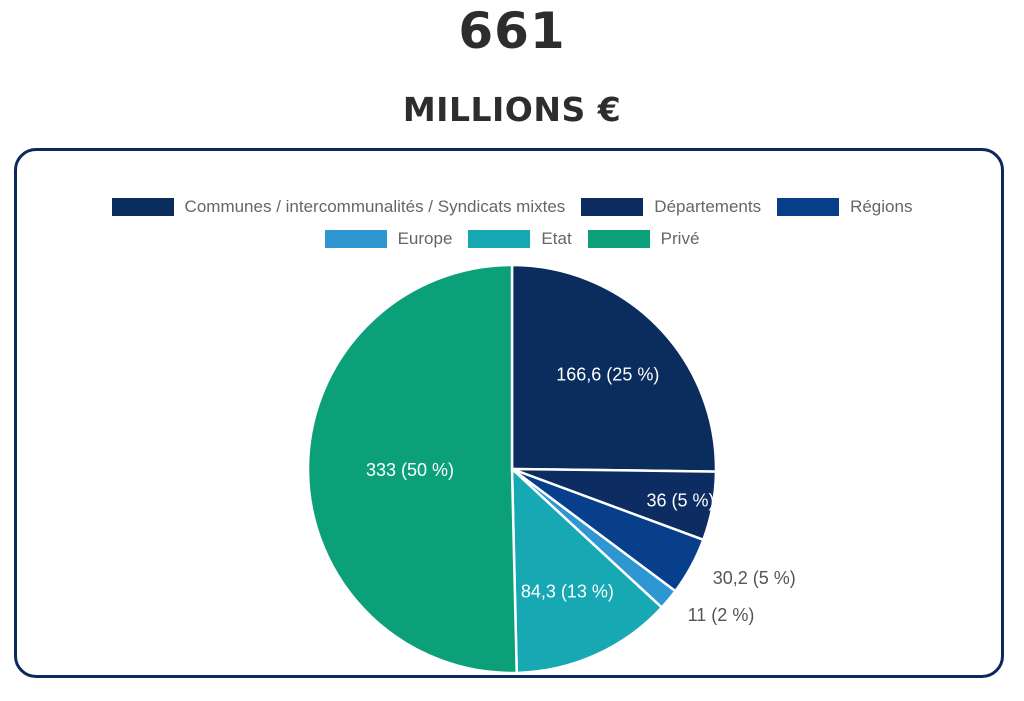  Describe the element at coordinates (612, 207) in the screenshot. I see `legend-swatch-departements` at that location.